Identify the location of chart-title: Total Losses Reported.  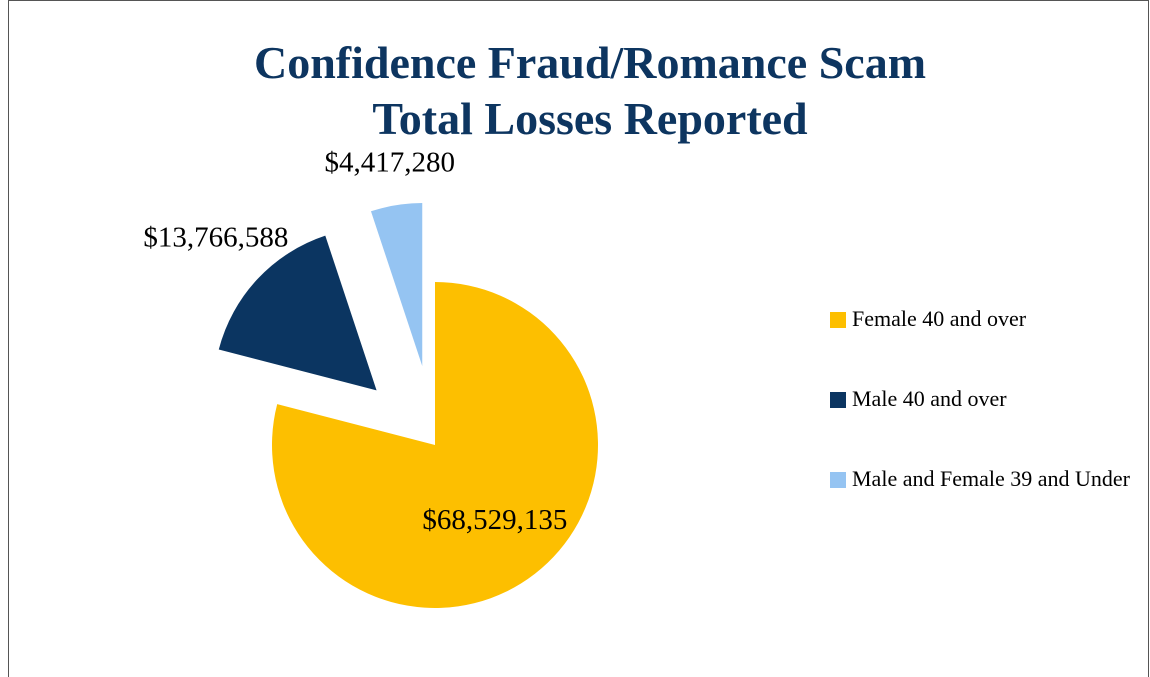
(590, 118).